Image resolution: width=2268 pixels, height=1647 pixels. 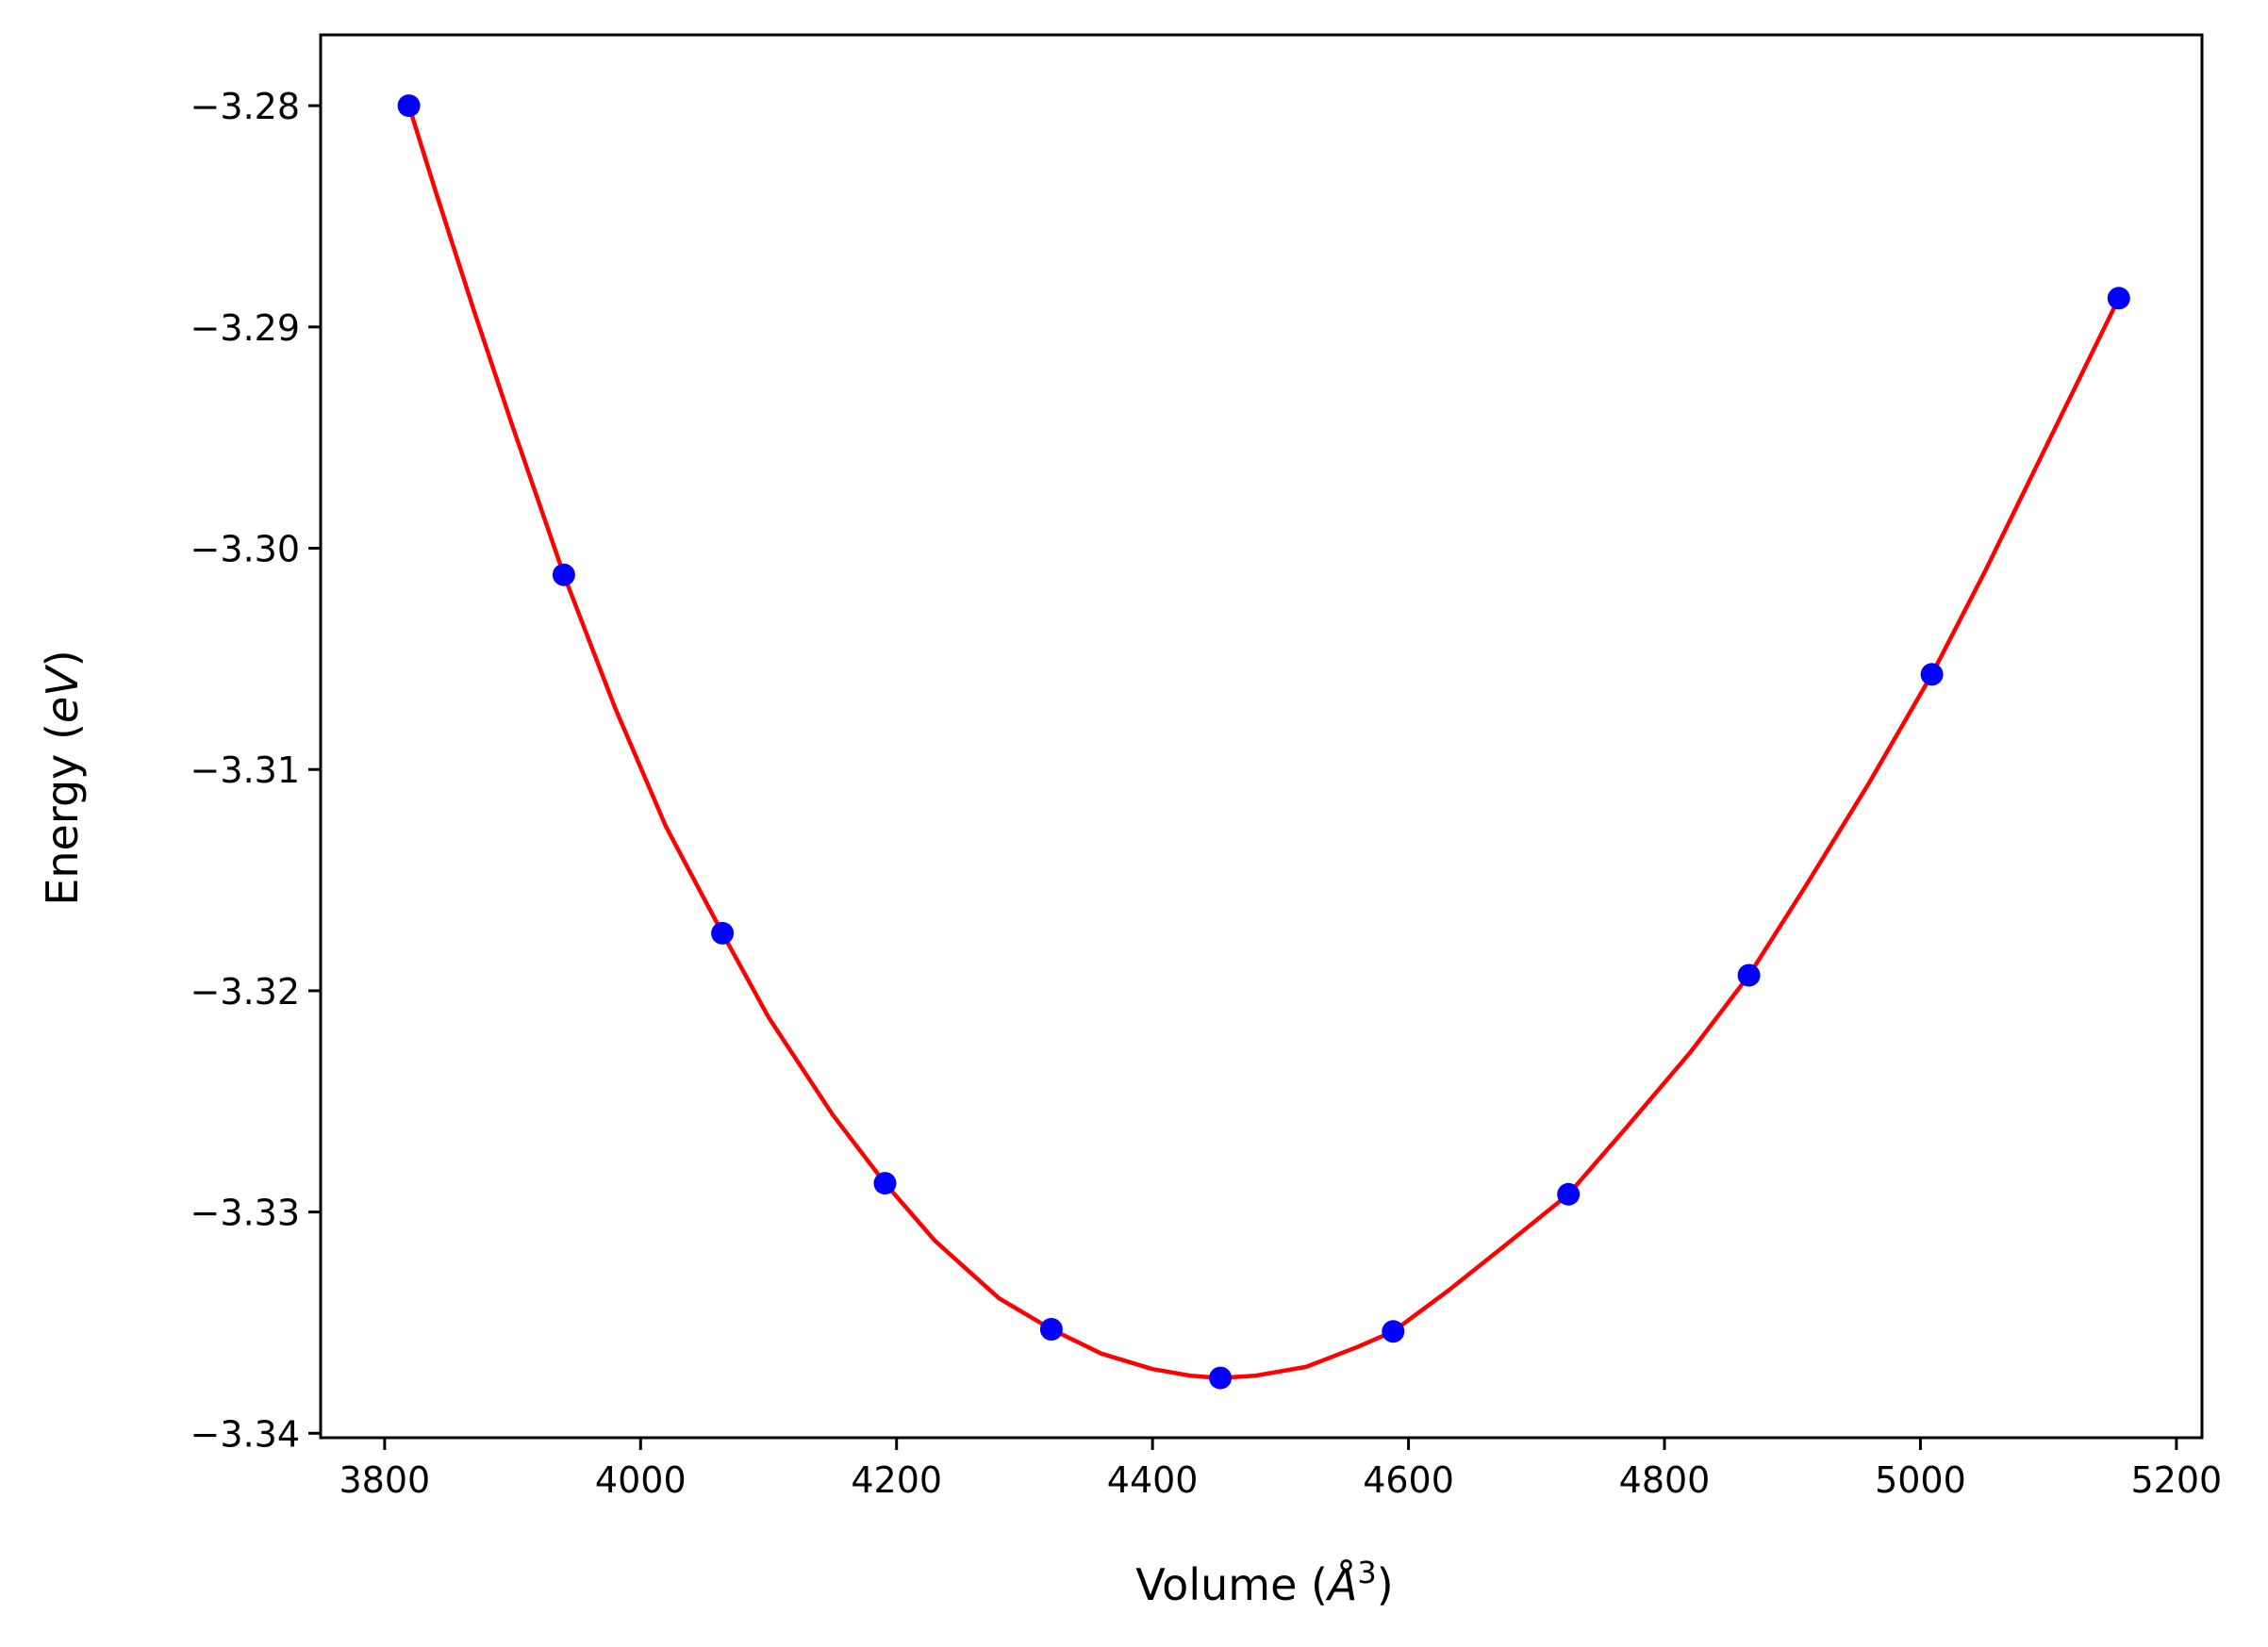 What do you see at coordinates (1231, 1584) in the screenshot?
I see `x-axis-label-prefix: Volume (` at bounding box center [1231, 1584].